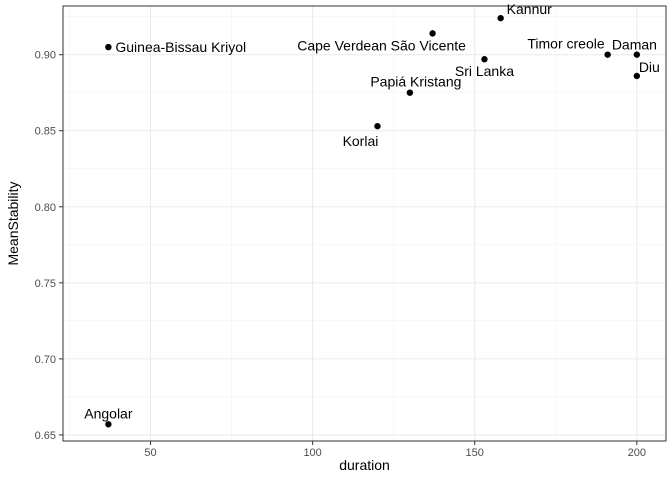  I want to click on y-tick-label: 0.80, so click(45, 208).